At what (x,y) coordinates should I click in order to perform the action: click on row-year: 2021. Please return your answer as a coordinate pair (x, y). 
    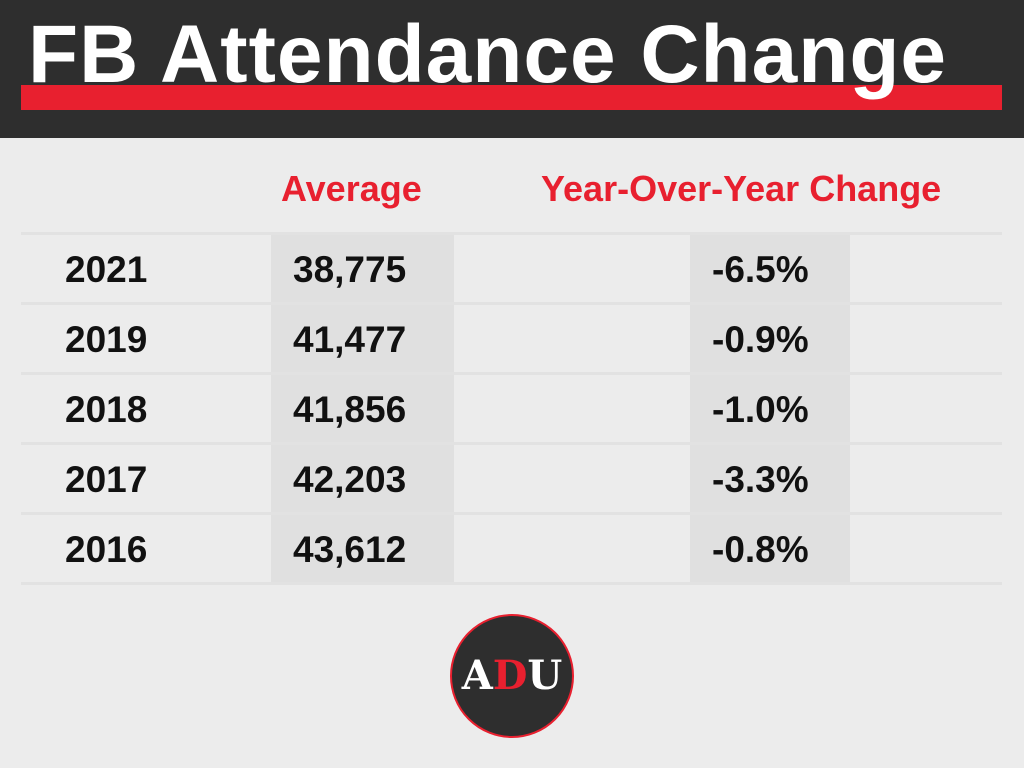
    Looking at the image, I should click on (106, 269).